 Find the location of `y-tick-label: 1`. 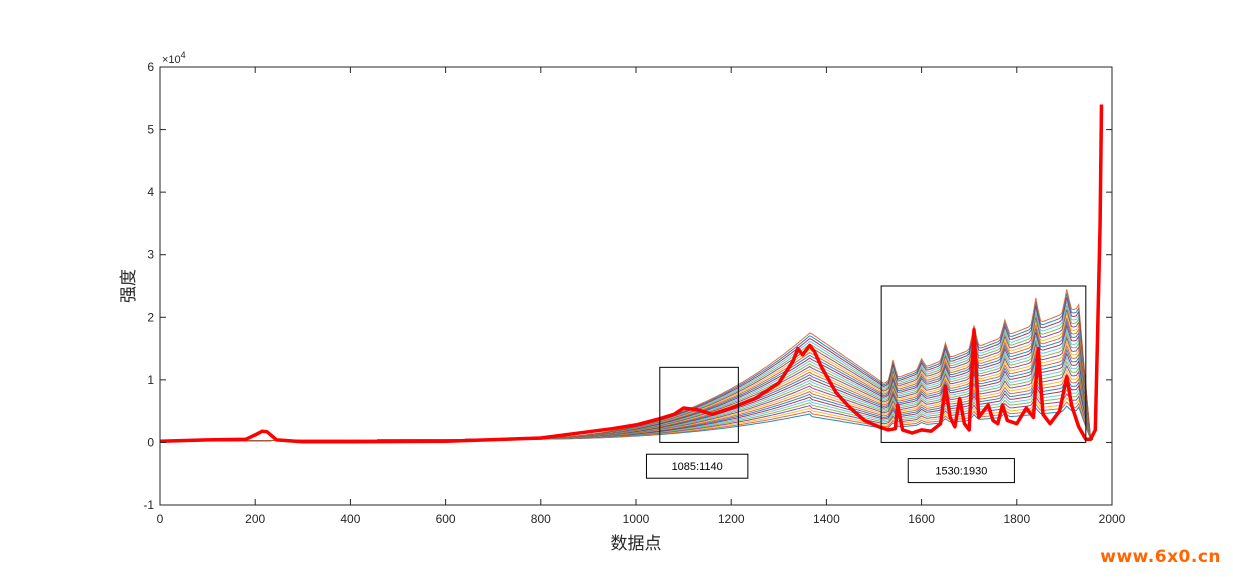

y-tick-label: 1 is located at coordinates (150, 380).